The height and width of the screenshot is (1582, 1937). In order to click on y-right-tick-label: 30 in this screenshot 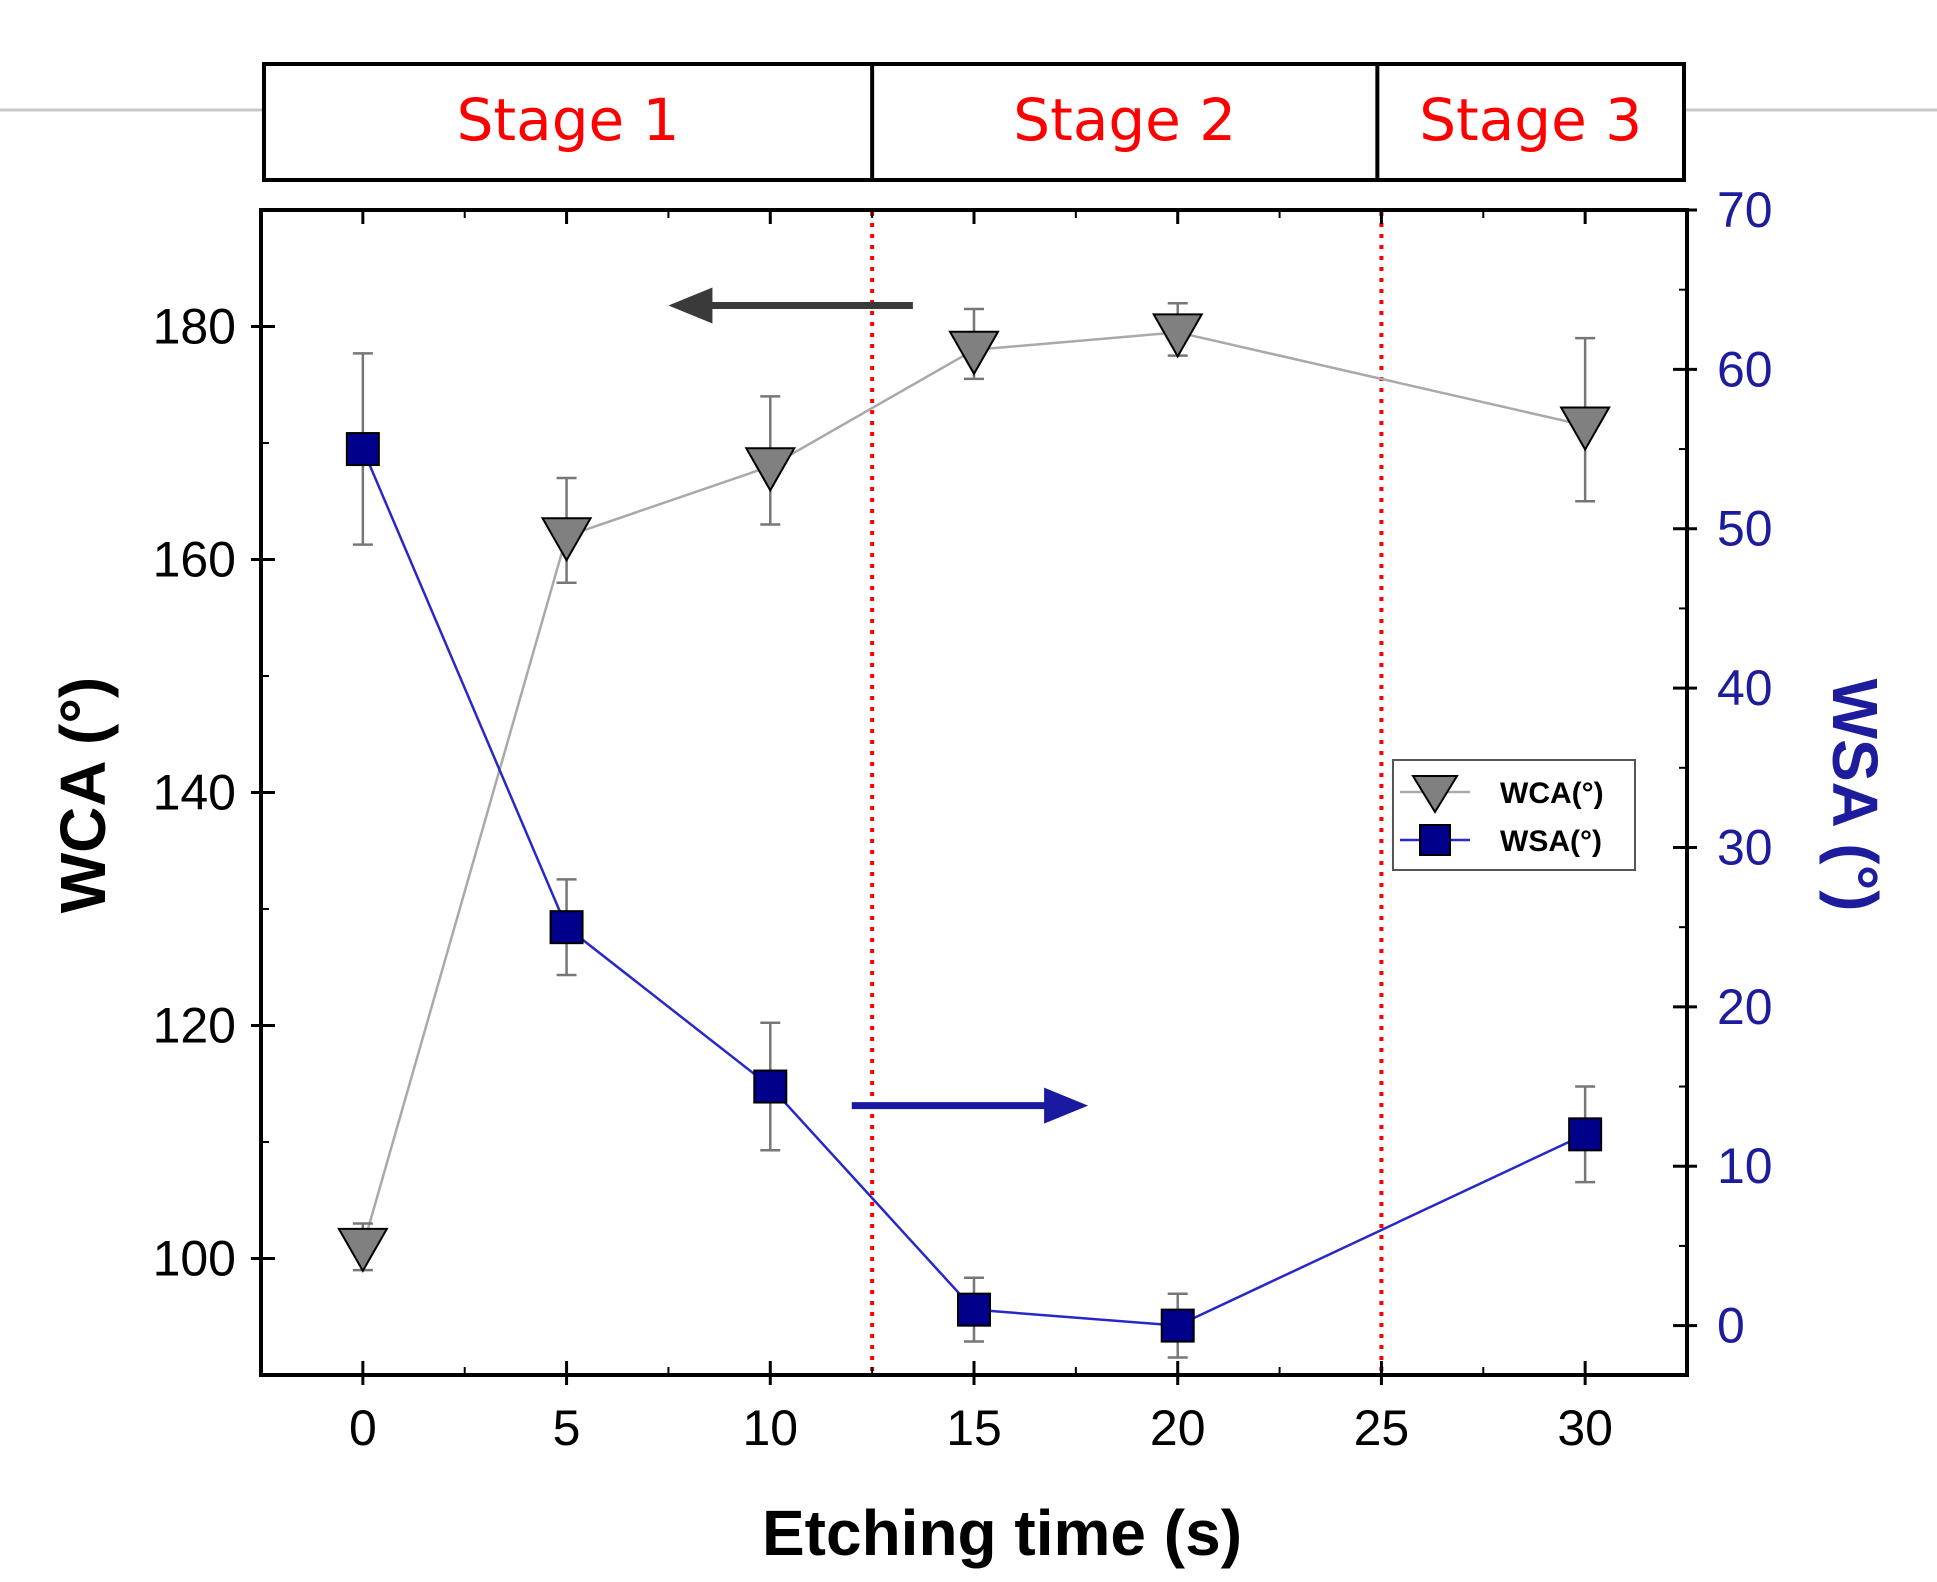, I will do `click(1745, 847)`.